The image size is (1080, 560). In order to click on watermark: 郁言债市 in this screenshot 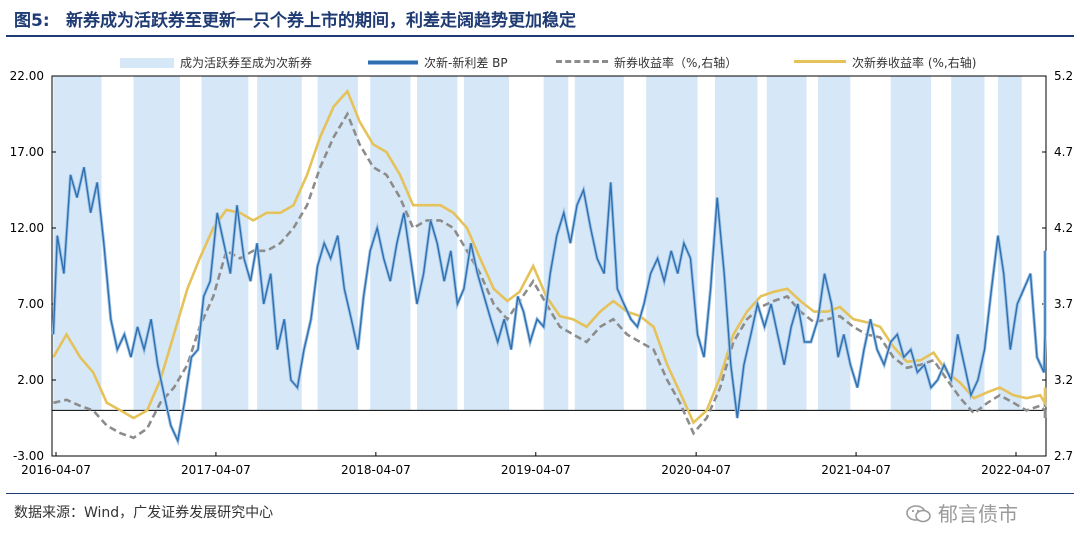, I will do `click(962, 512)`.